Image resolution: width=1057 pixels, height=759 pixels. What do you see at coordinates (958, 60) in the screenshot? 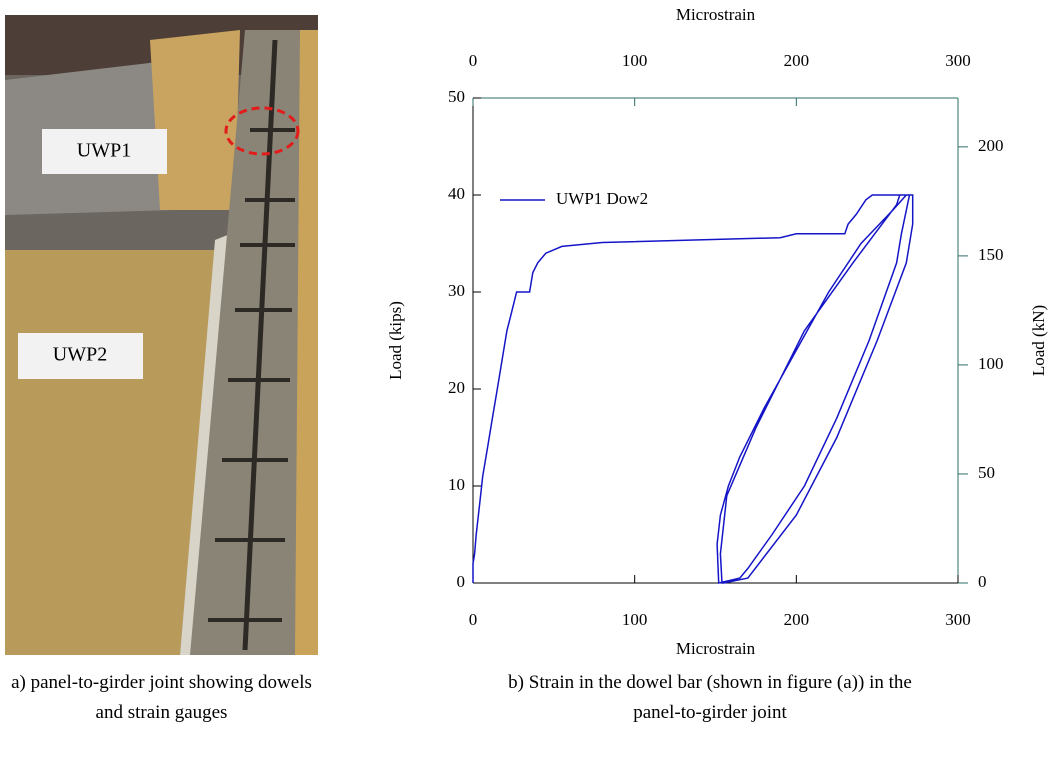
I see `x2-tick-label: 300` at bounding box center [958, 60].